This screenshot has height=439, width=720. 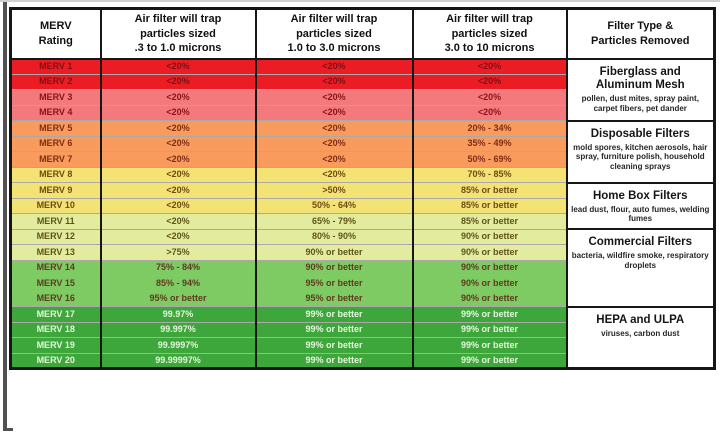 I want to click on merv-rating-cell: MERV 17, so click(x=55, y=314).